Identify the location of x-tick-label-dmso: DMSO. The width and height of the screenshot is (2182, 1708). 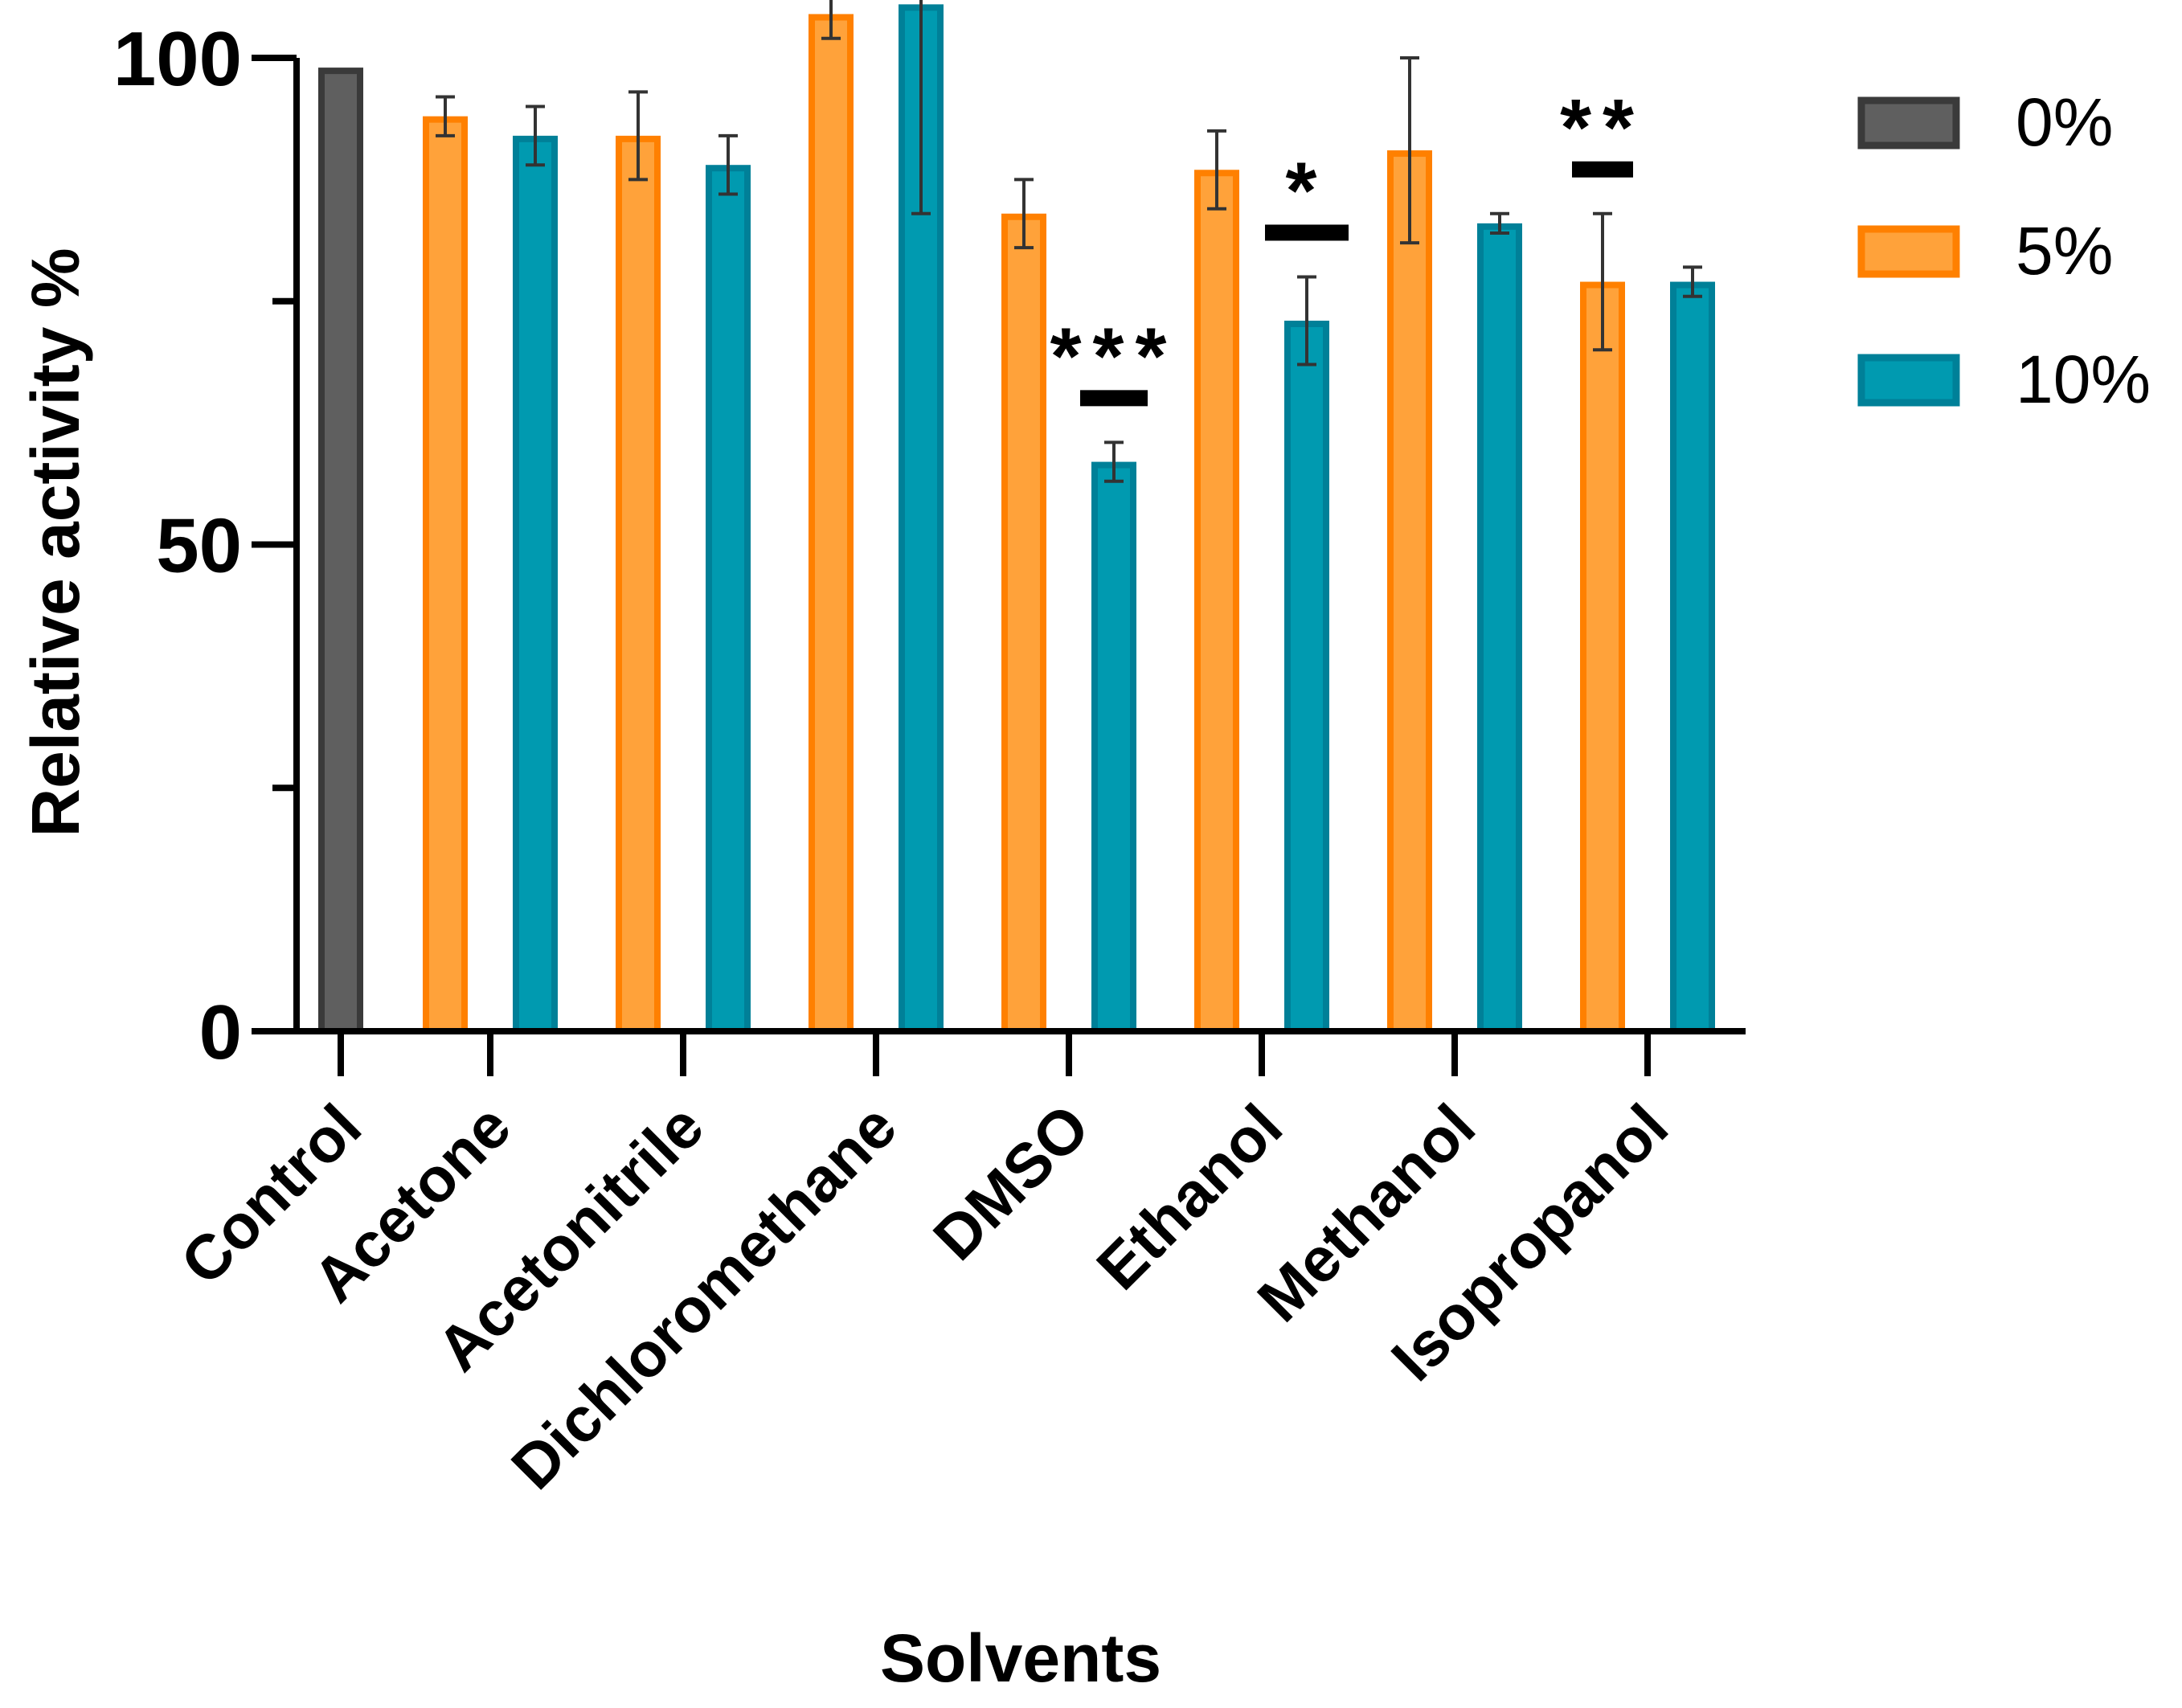
(1011, 1182).